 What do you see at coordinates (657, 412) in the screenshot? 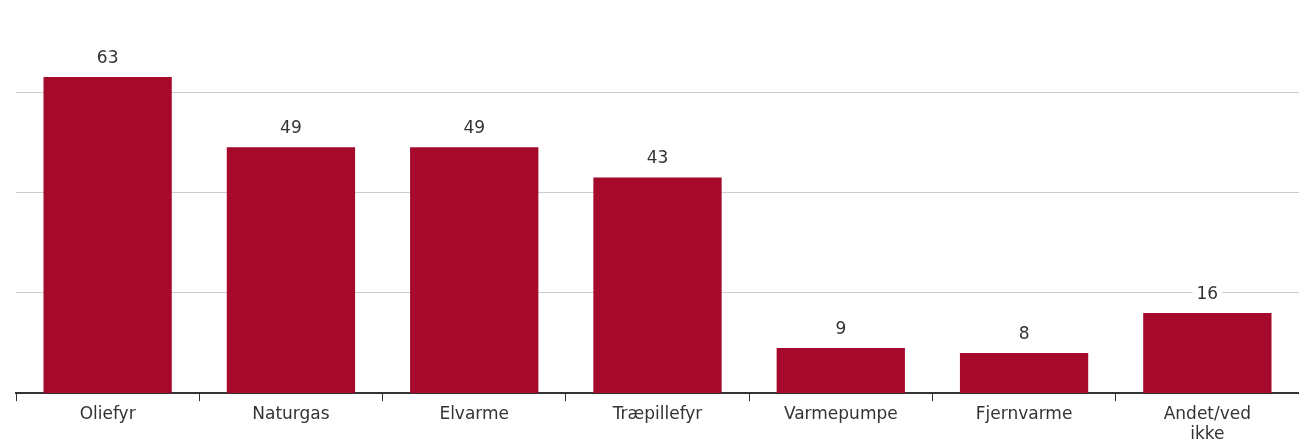
I see `x-tick-label: Træpillefyr` at bounding box center [657, 412].